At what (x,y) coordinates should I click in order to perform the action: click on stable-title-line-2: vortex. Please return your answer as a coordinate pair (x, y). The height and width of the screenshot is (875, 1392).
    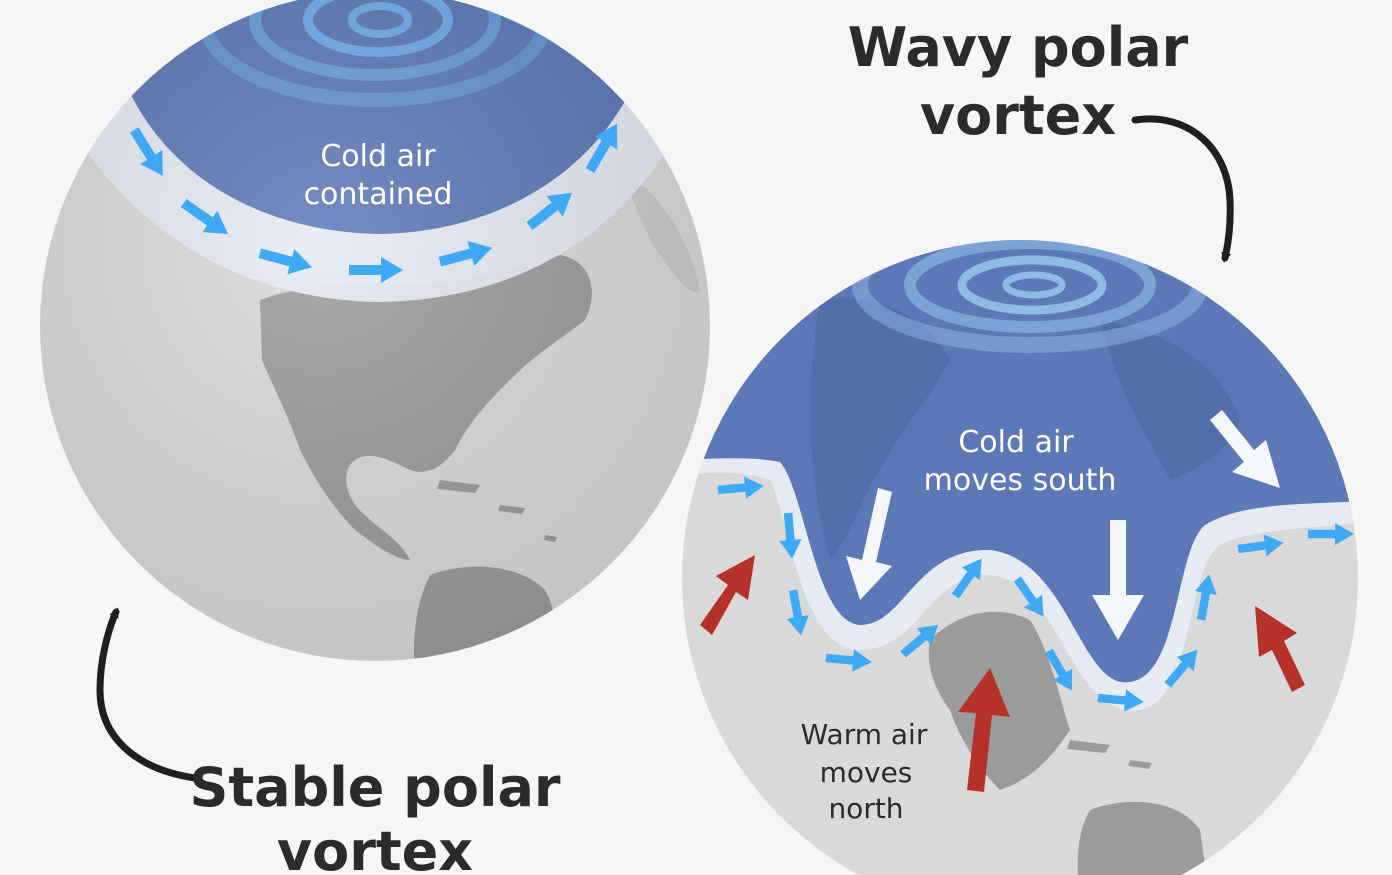
    Looking at the image, I should click on (375, 847).